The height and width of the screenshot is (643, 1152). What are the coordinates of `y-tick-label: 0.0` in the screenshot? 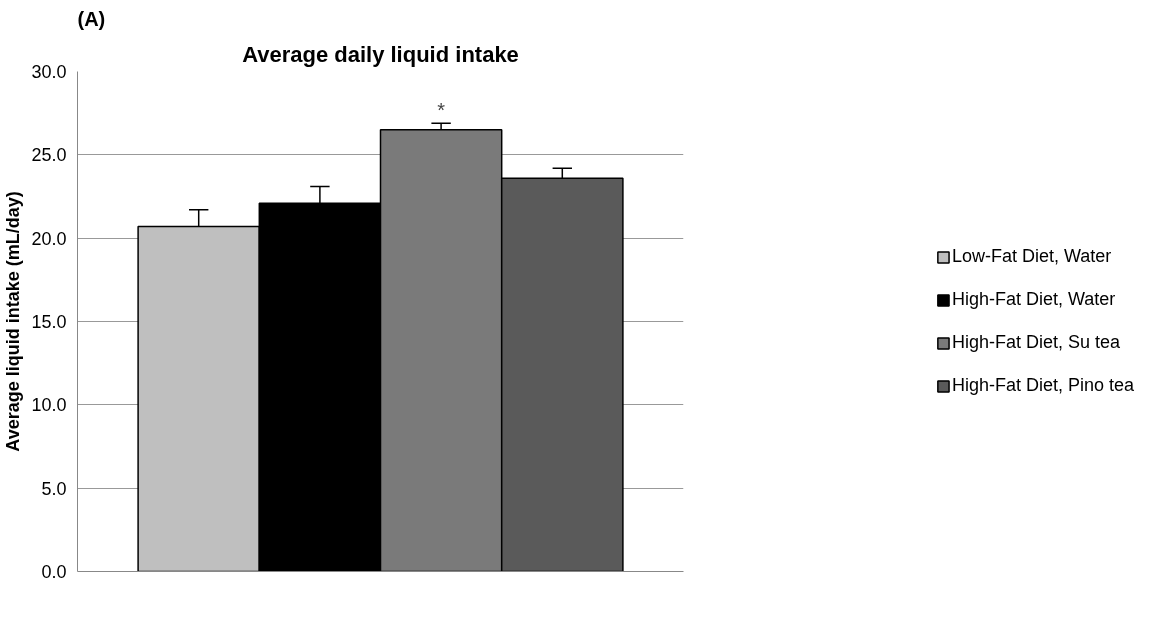 It's located at (54, 572).